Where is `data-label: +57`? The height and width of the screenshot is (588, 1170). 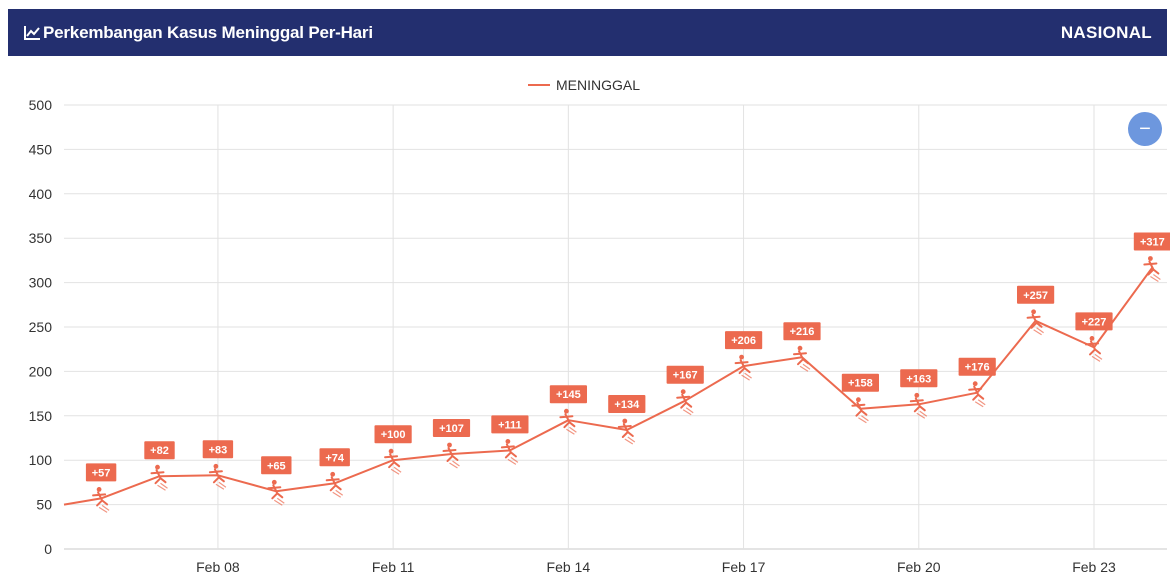 data-label: +57 is located at coordinates (101, 473).